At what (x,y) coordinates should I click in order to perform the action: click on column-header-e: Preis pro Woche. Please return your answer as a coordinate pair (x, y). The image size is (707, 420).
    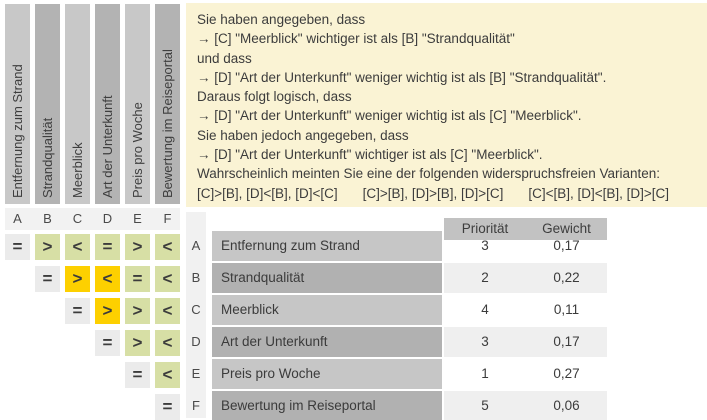
    Looking at the image, I should click on (137, 104).